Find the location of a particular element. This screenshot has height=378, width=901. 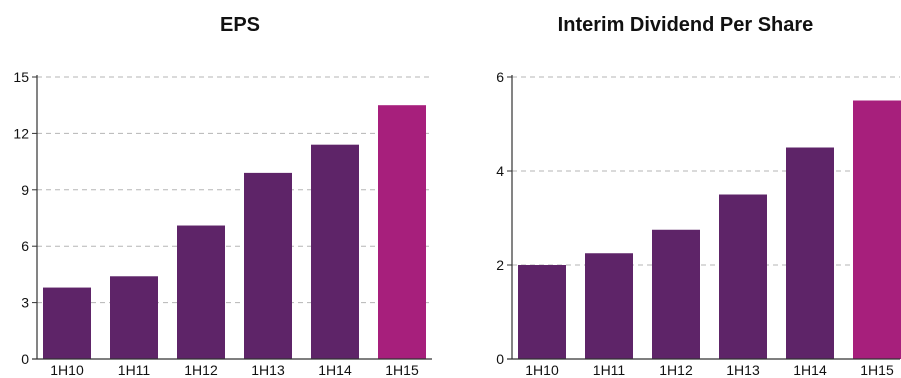

y-tick-label: 3 is located at coordinates (25, 303).